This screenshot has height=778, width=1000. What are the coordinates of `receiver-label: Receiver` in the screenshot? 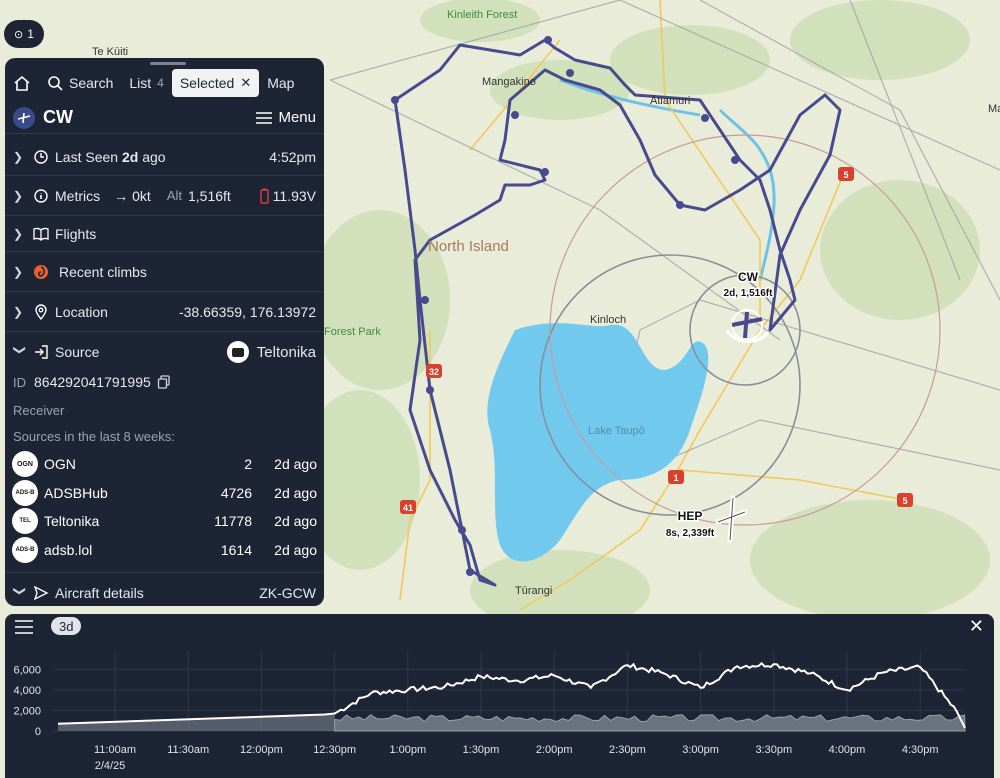 It's located at (39, 410).